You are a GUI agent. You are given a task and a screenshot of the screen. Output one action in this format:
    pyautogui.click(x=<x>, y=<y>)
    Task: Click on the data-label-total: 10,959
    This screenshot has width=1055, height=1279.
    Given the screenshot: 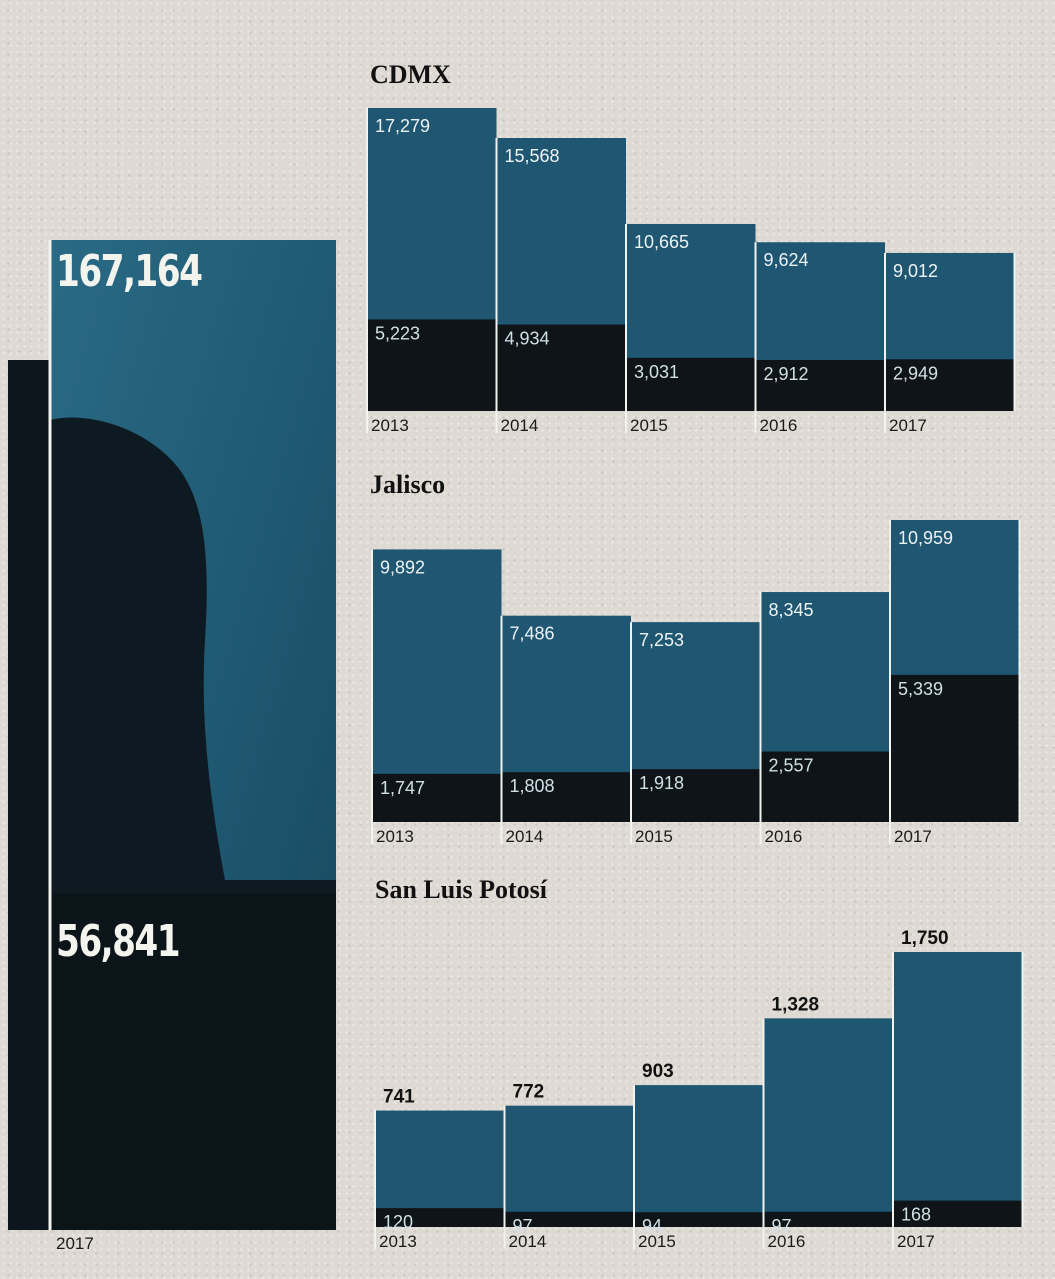 What is the action you would take?
    pyautogui.click(x=925, y=538)
    